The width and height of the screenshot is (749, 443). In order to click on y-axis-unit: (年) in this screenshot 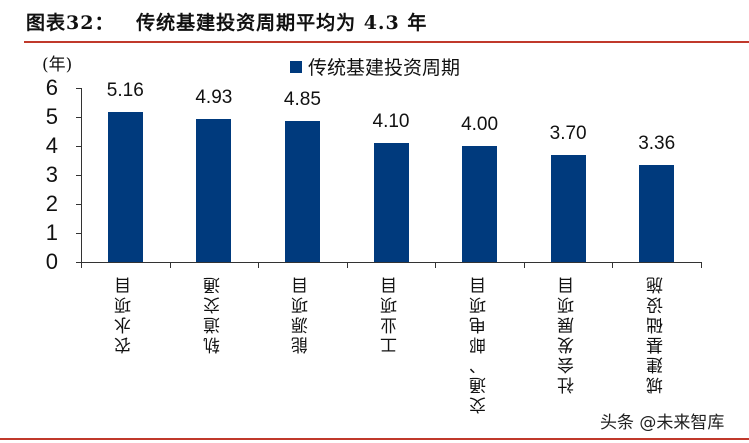, I will do `click(57, 65)`.